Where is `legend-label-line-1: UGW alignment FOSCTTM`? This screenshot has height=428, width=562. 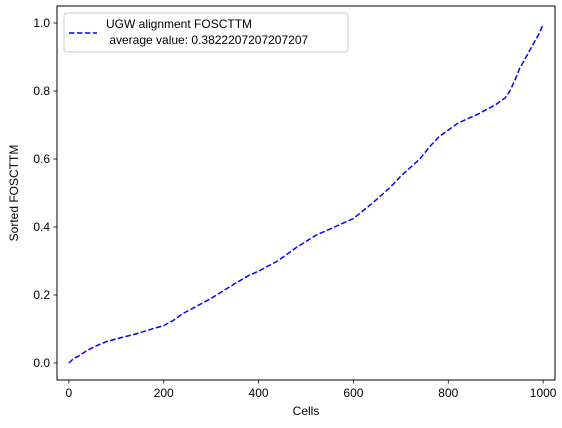 legend-label-line-1: UGW alignment FOSCTTM is located at coordinates (179, 24).